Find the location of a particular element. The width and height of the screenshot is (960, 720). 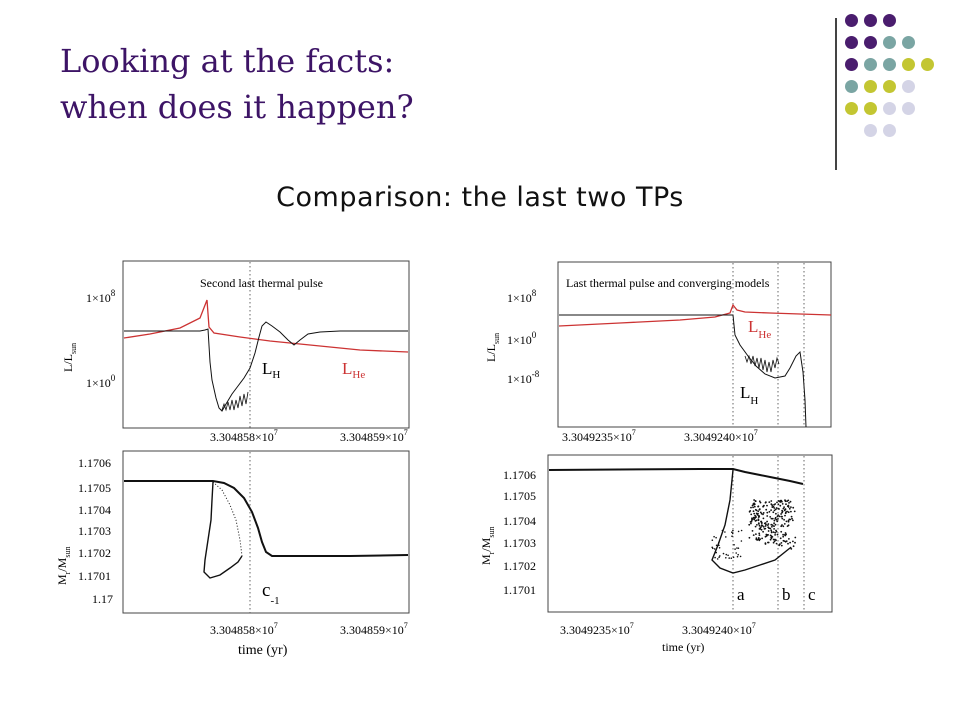

y-tick-label: 1.1702 is located at coordinates (519, 566).